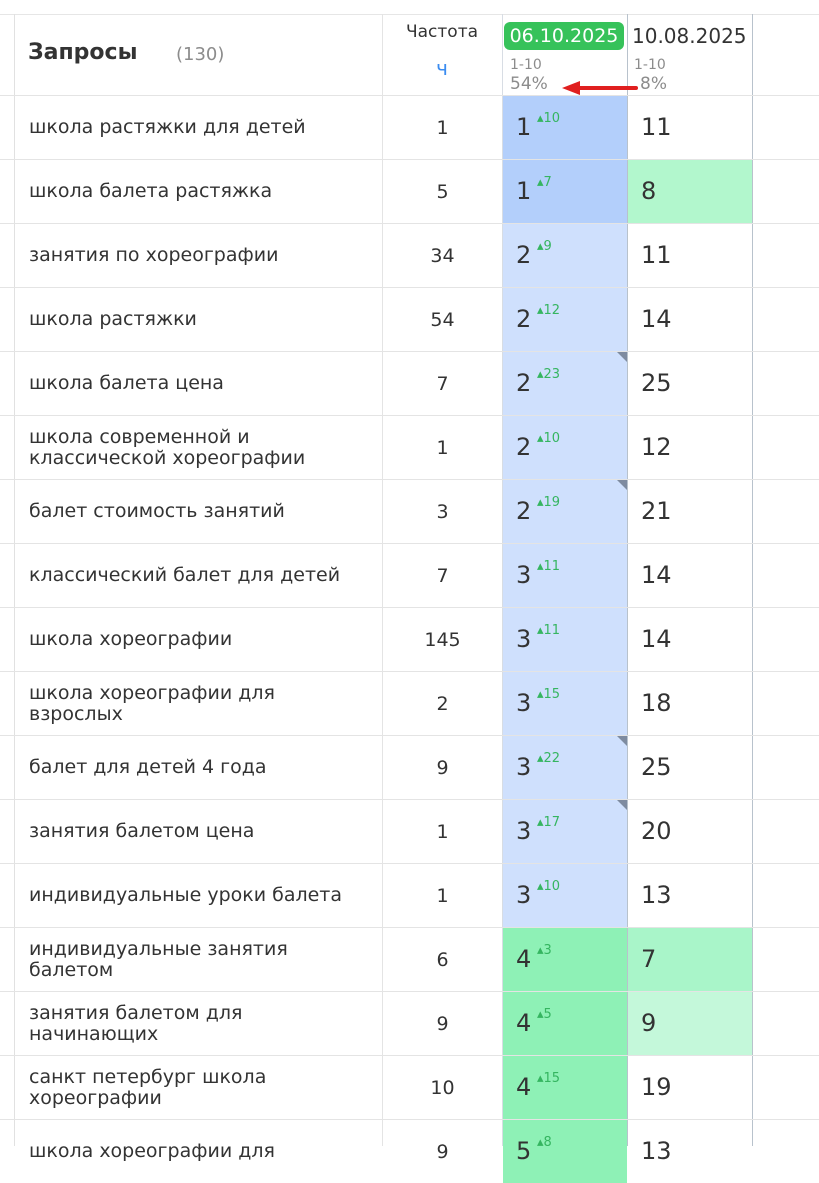 The image size is (819, 1183). Describe the element at coordinates (157, 511) in the screenshot. I see `query-text: балет стоимость занятий` at that location.